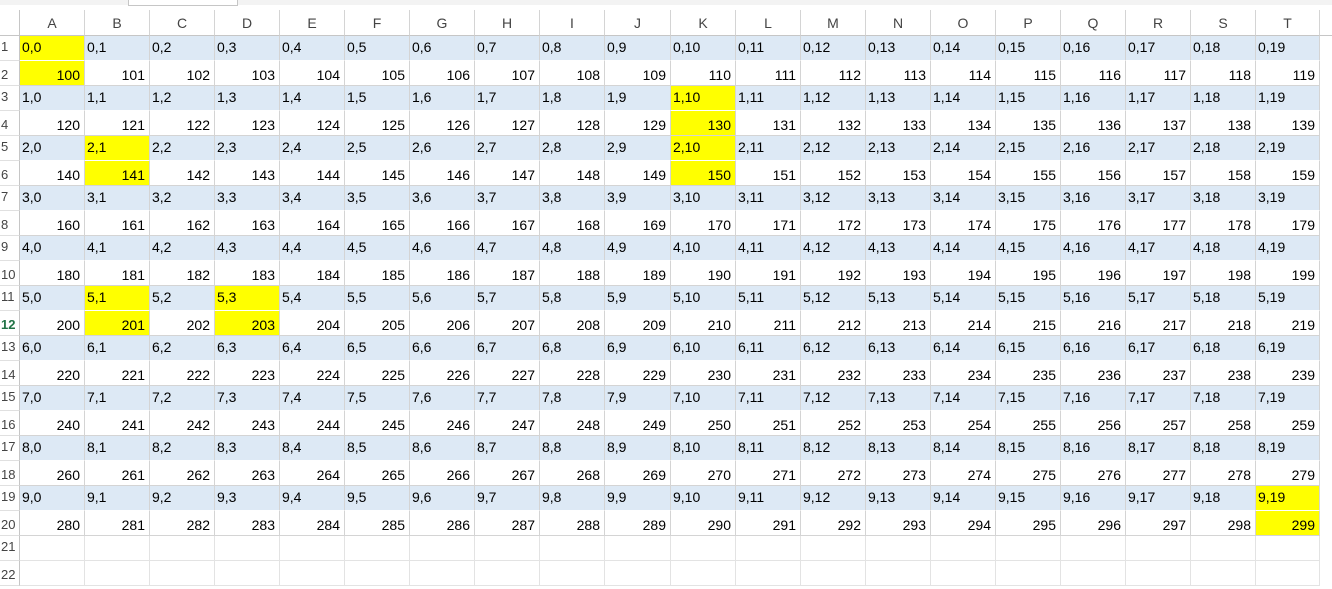  Describe the element at coordinates (768, 48) in the screenshot. I see `cell-L1: 0,11` at that location.